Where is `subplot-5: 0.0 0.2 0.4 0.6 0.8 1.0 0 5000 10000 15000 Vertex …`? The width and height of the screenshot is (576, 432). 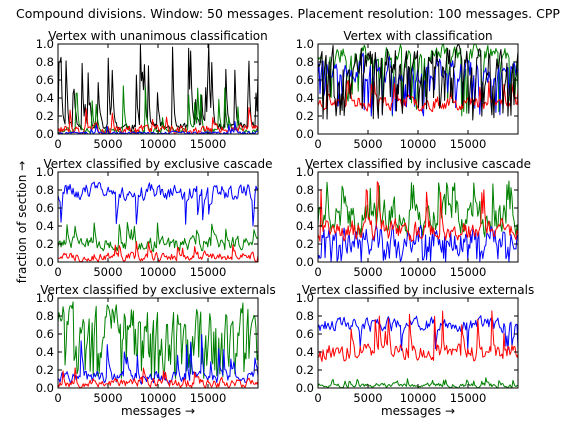
subplot-5: 0.0 0.2 0.4 0.6 0.8 1.0 0 5000 10000 15000 Vertex … is located at coordinates (156, 350).